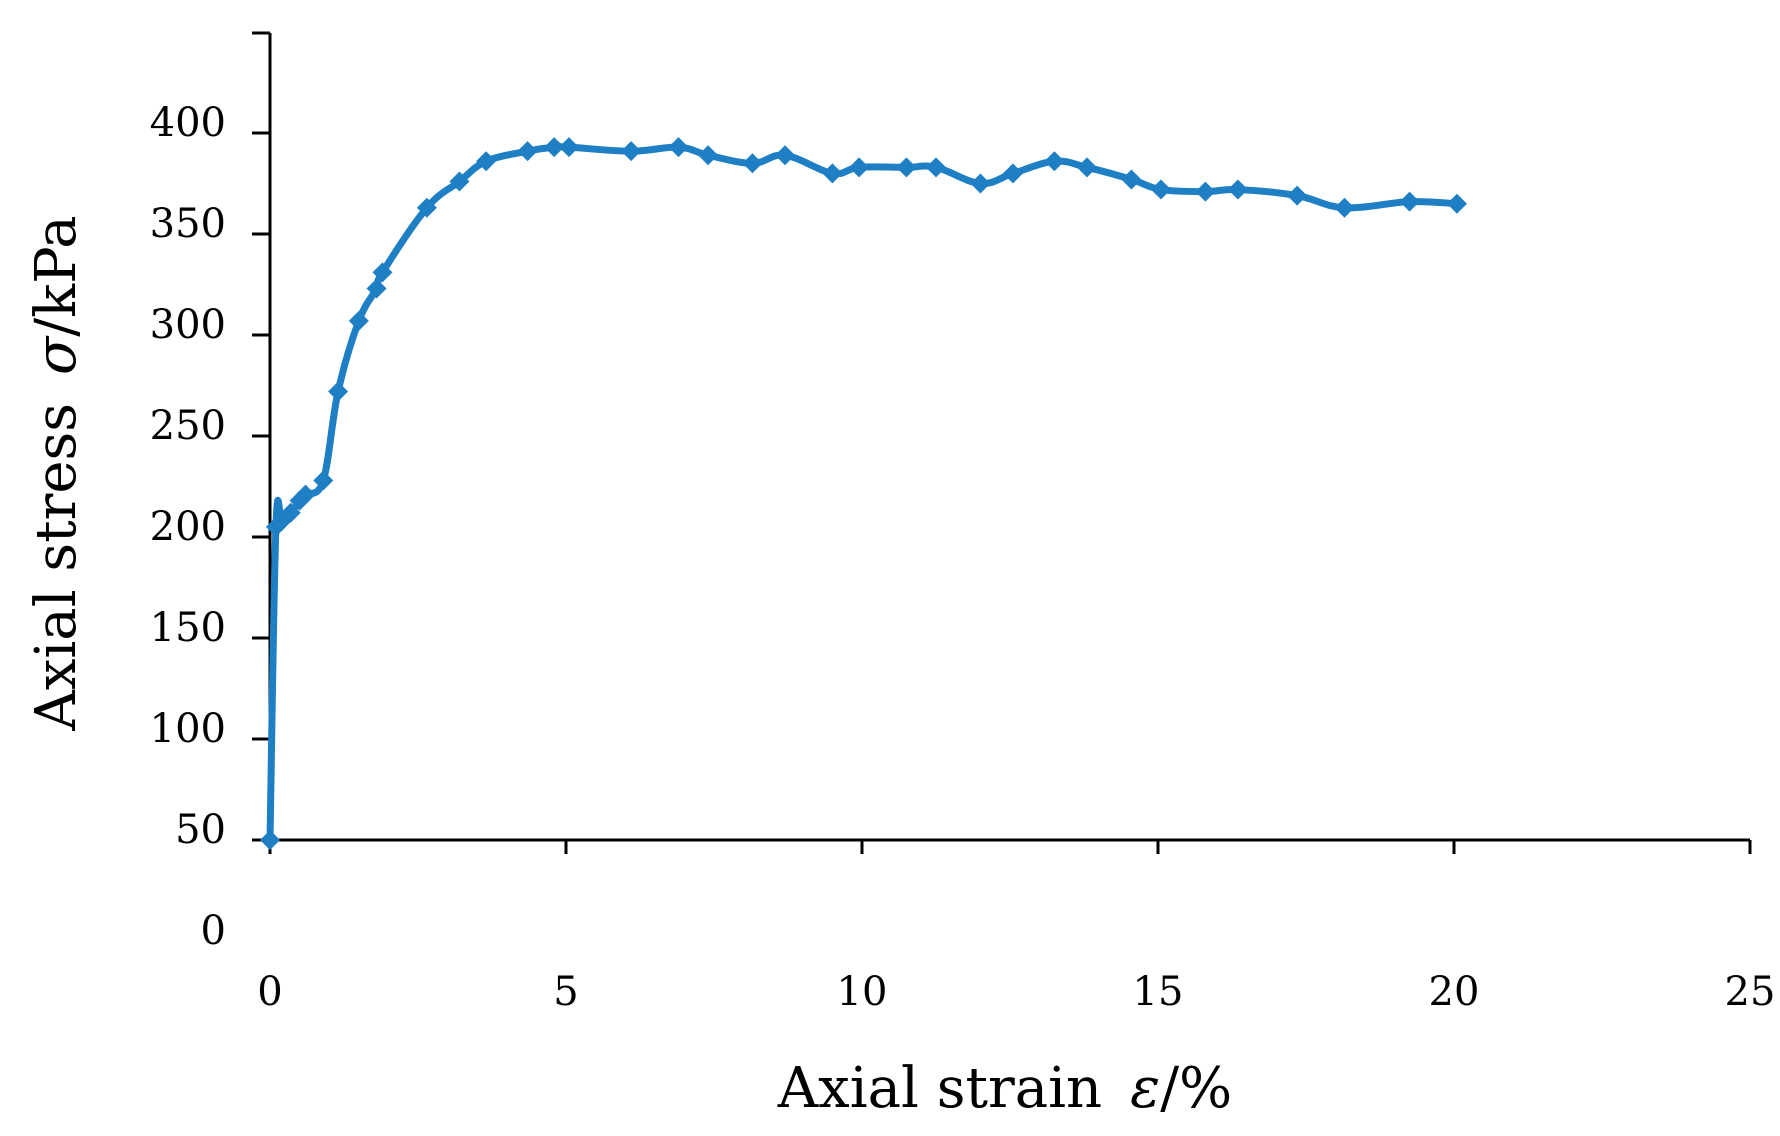 The width and height of the screenshot is (1780, 1136). I want to click on x-tick-label-5: 5, so click(565, 992).